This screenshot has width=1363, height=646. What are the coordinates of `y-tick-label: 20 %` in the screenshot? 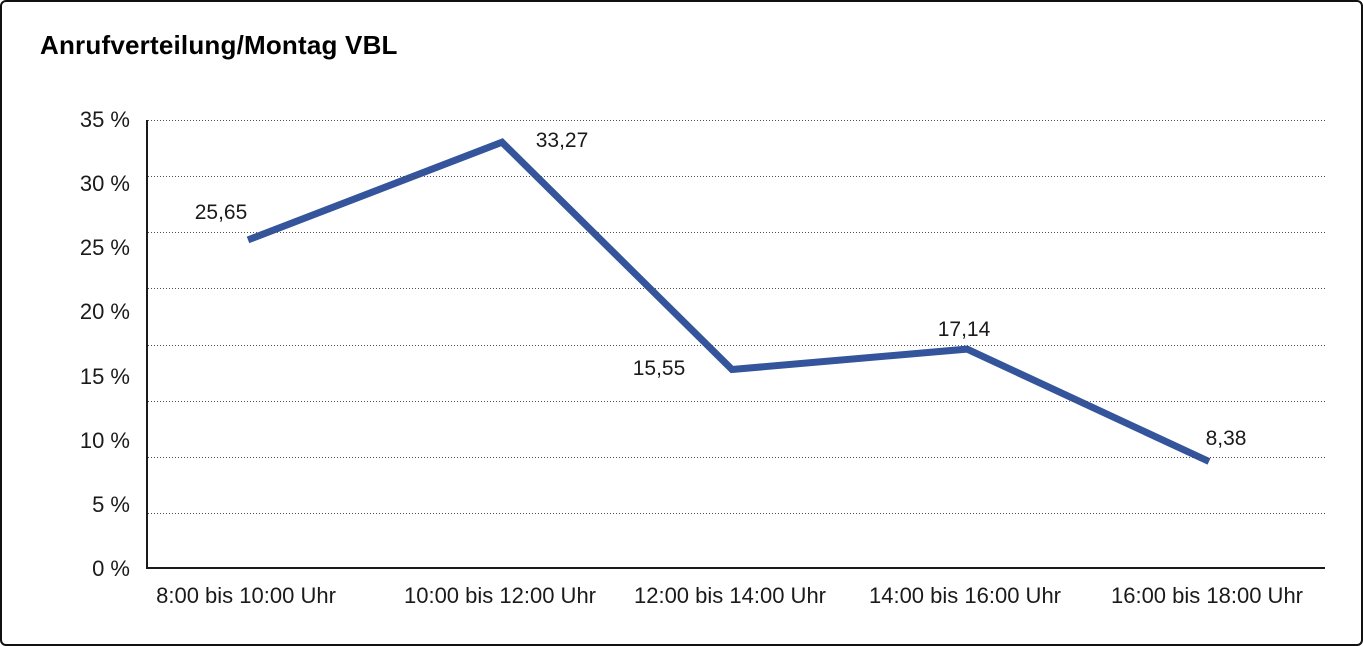 It's located at (104, 312).